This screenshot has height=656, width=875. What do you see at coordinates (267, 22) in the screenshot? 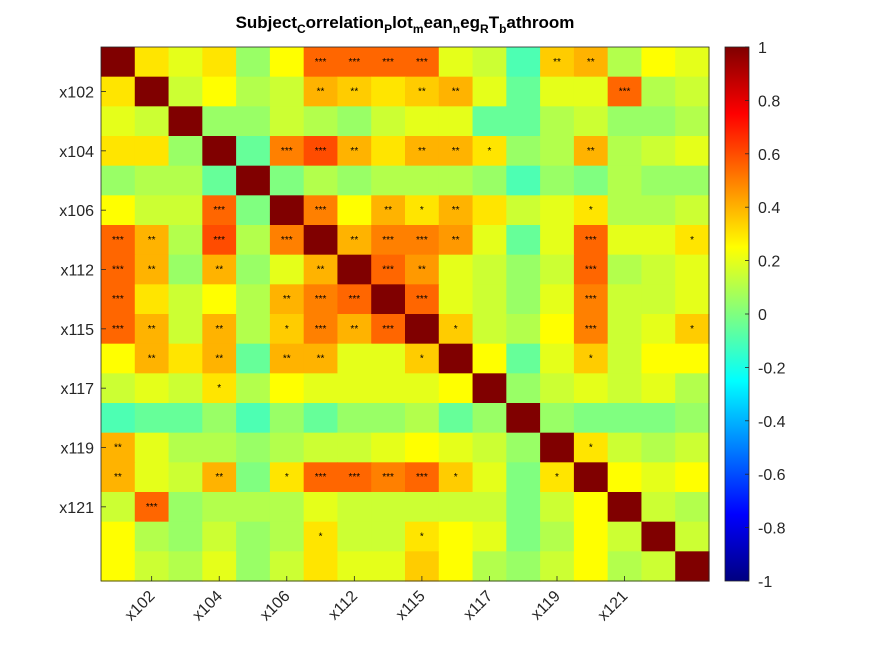
I see `title-part: Subject` at bounding box center [267, 22].